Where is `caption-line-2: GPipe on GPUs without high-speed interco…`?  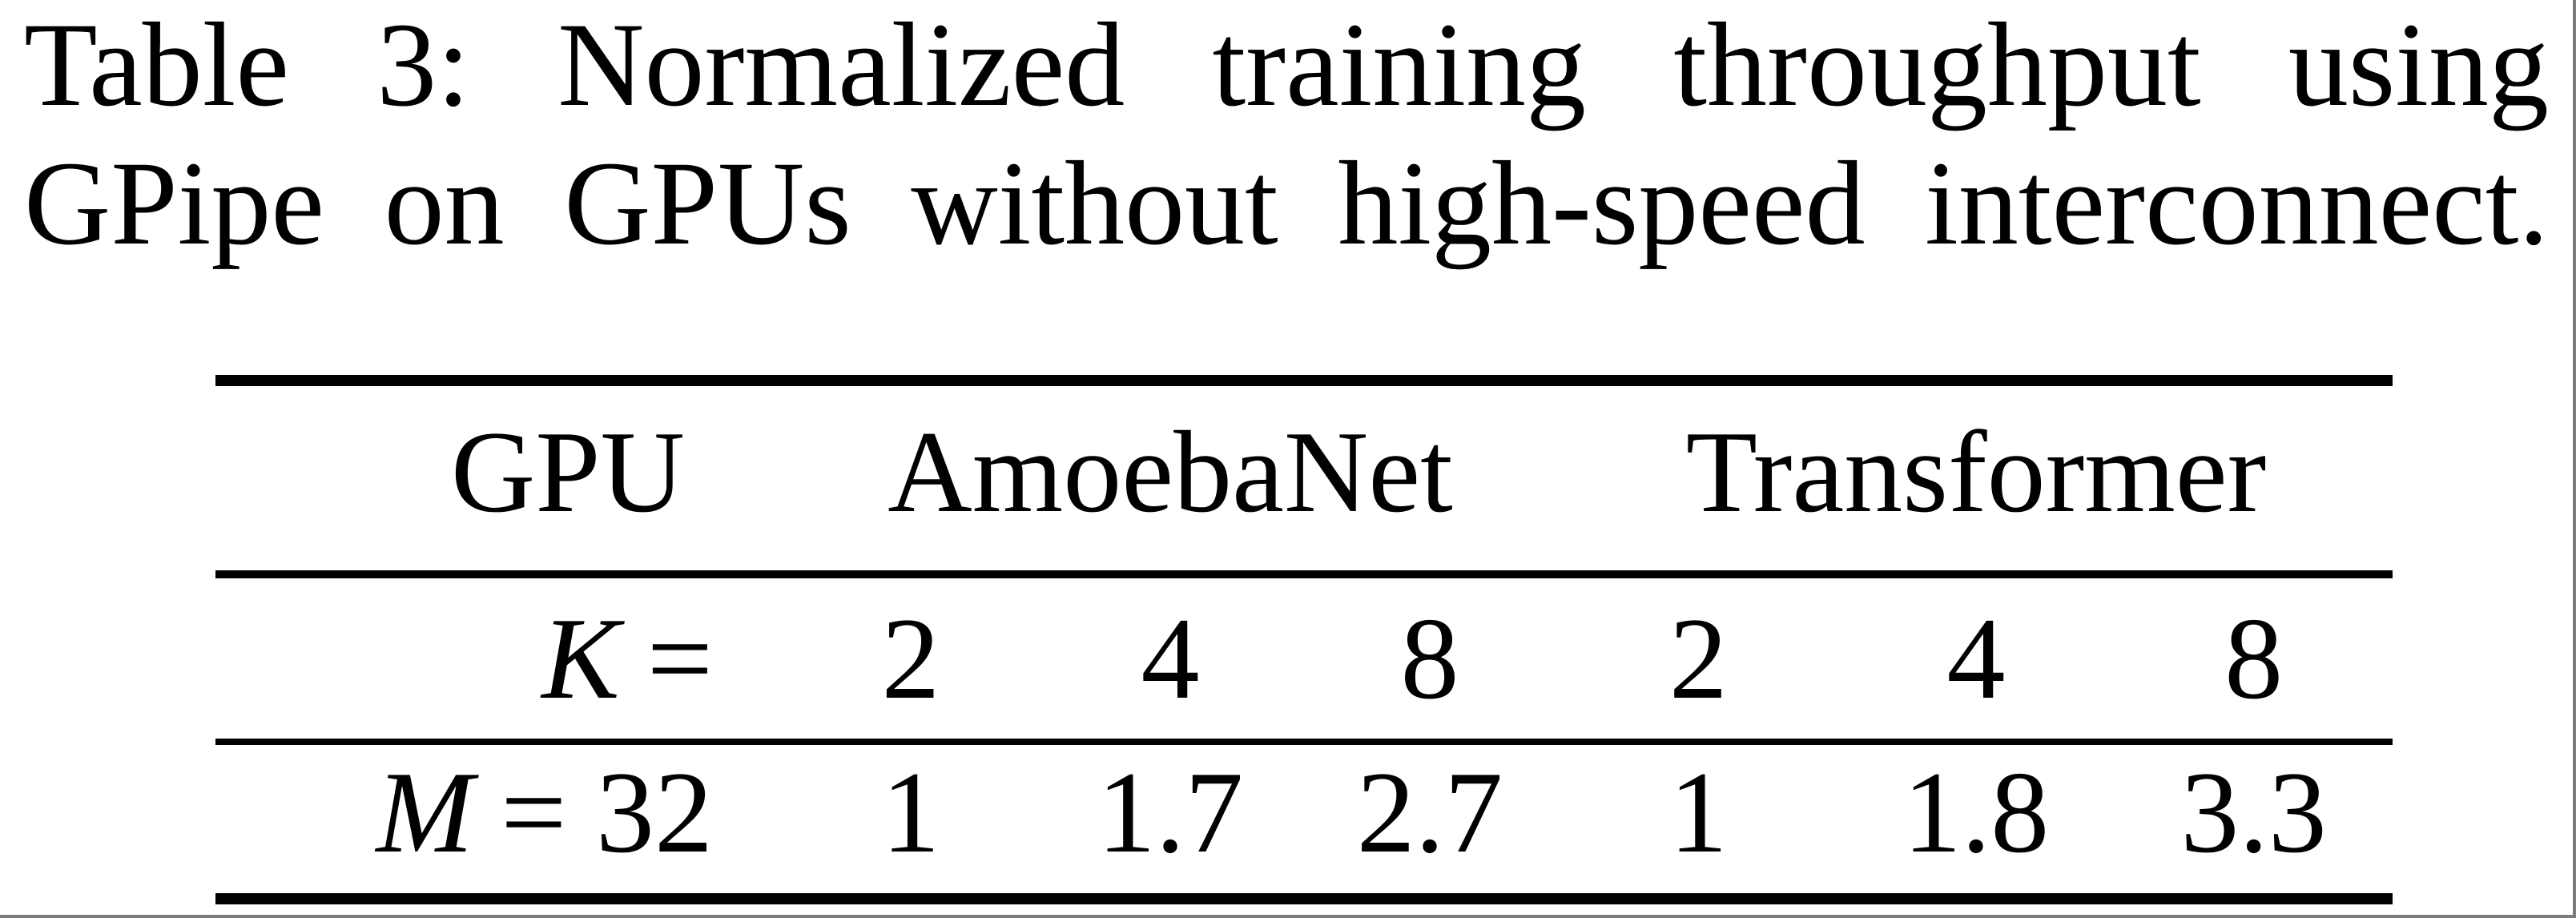
caption-line-2: GPipe on GPUs without high-speed interco… is located at coordinates (1286, 204).